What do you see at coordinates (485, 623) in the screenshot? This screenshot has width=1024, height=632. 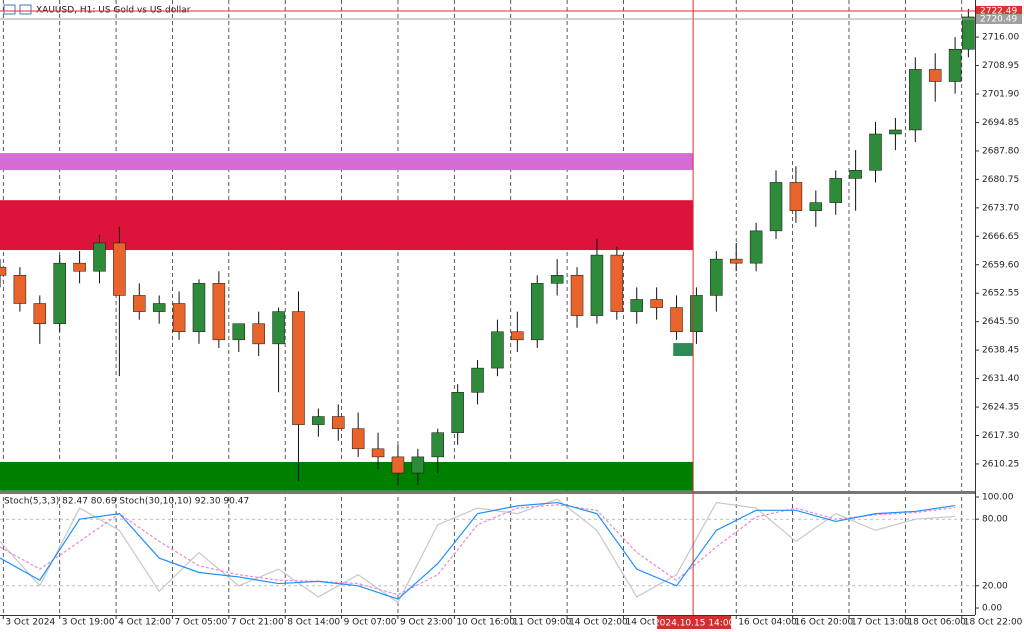 I see `x-tick-label: 10 Oct 16:00` at bounding box center [485, 623].